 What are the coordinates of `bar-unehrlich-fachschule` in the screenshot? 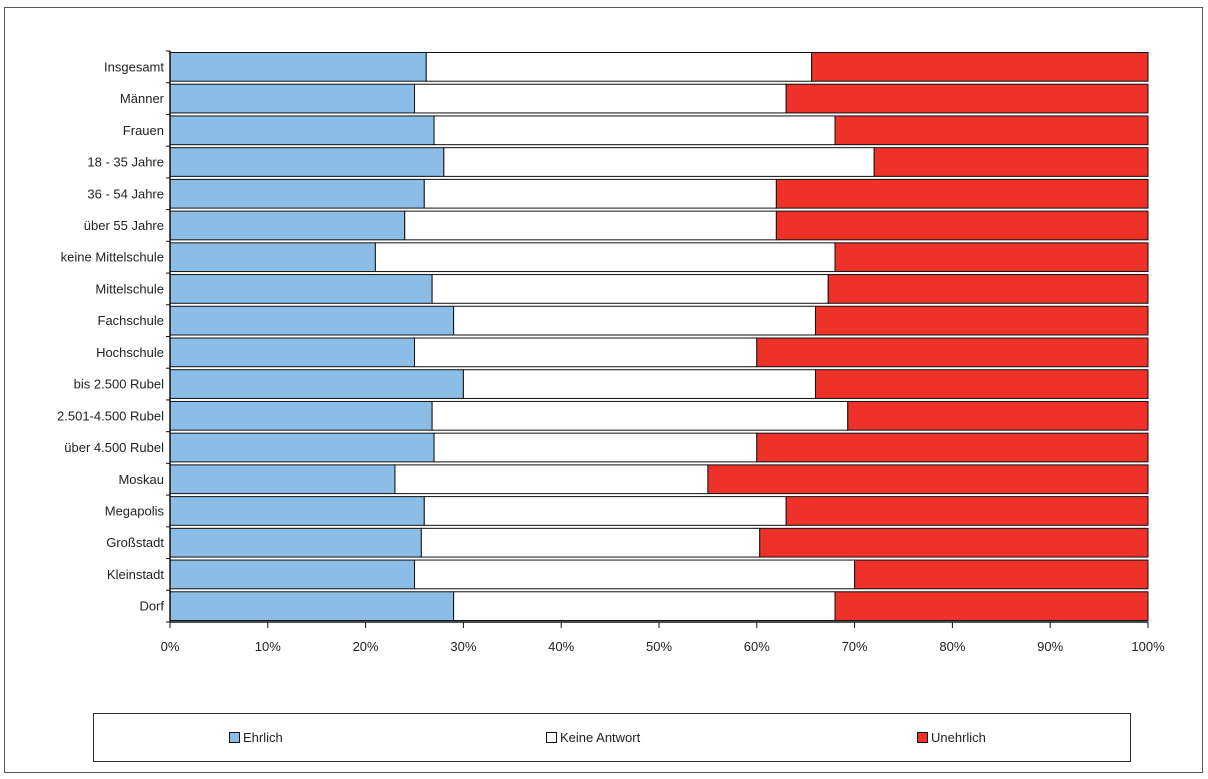 It's located at (981, 320).